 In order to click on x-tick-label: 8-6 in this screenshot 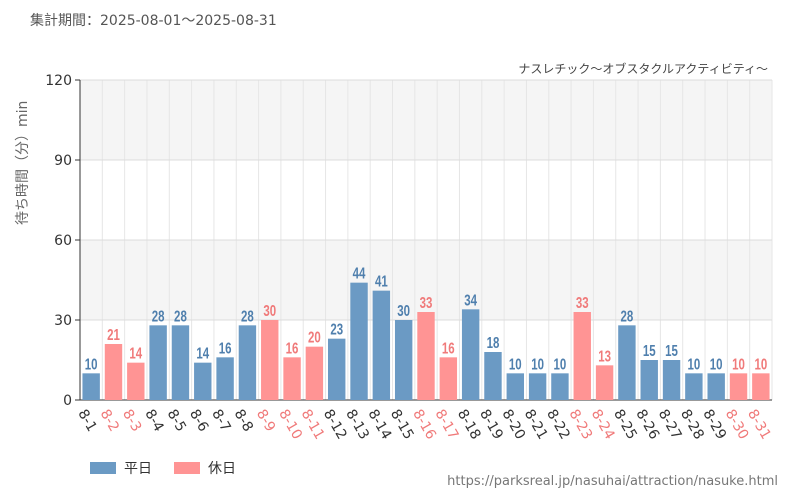, I will do `click(198, 421)`.